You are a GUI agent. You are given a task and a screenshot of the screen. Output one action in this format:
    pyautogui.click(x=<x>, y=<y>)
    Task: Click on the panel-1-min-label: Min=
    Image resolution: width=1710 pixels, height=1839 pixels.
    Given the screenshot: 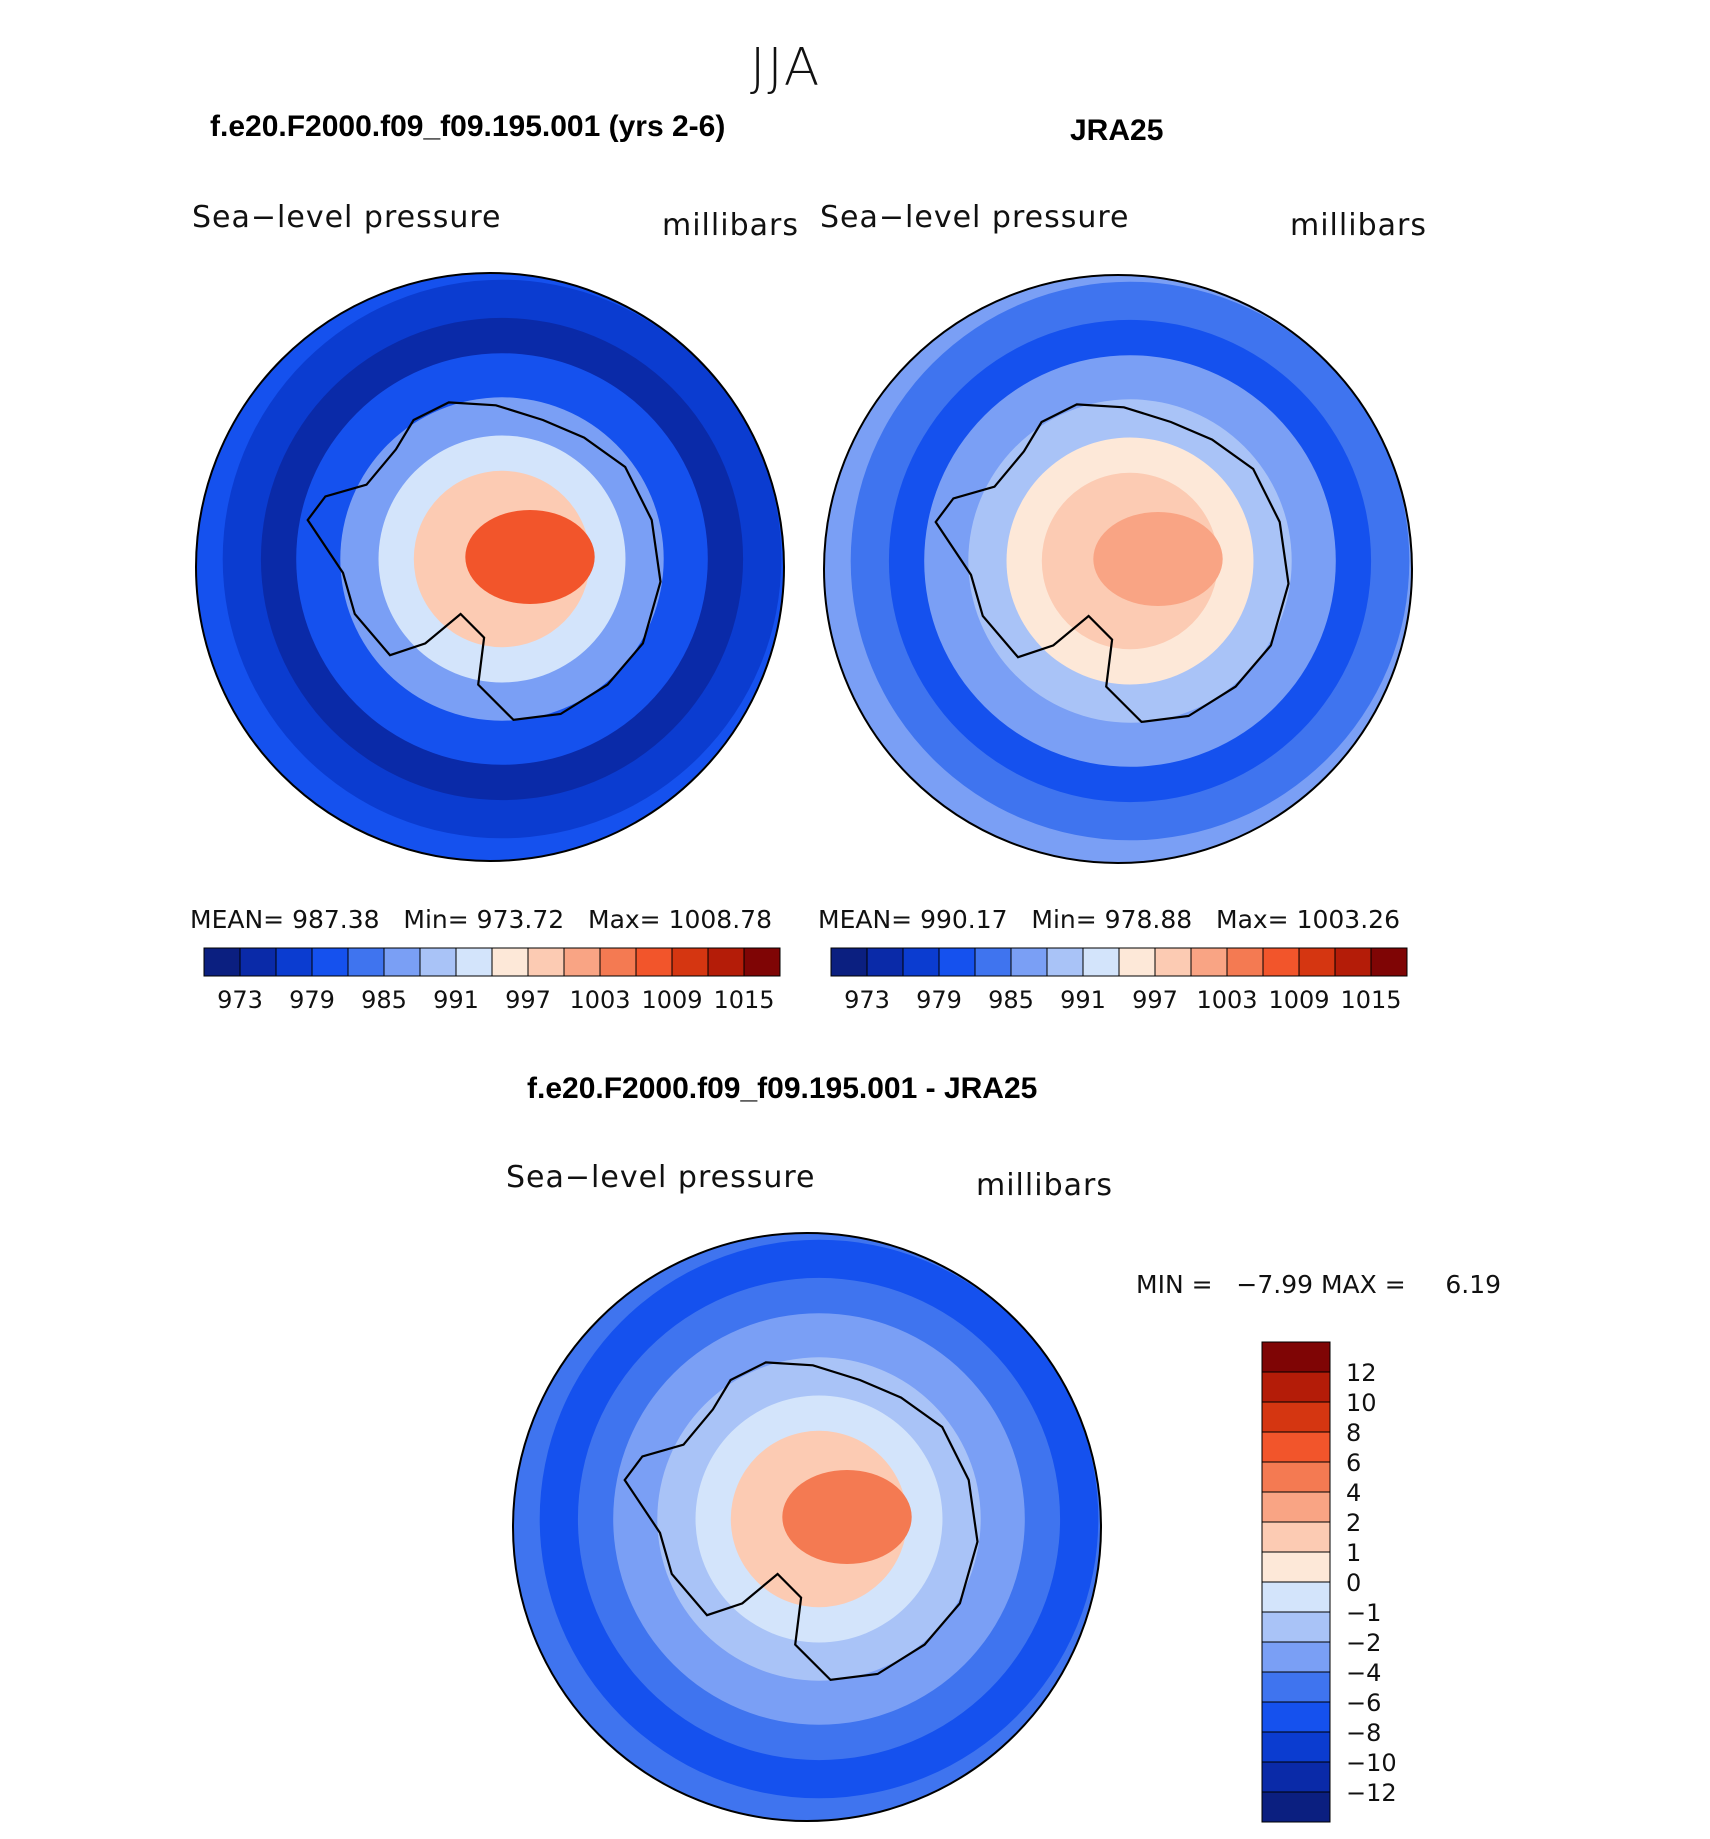 What is the action you would take?
    pyautogui.click(x=436, y=919)
    